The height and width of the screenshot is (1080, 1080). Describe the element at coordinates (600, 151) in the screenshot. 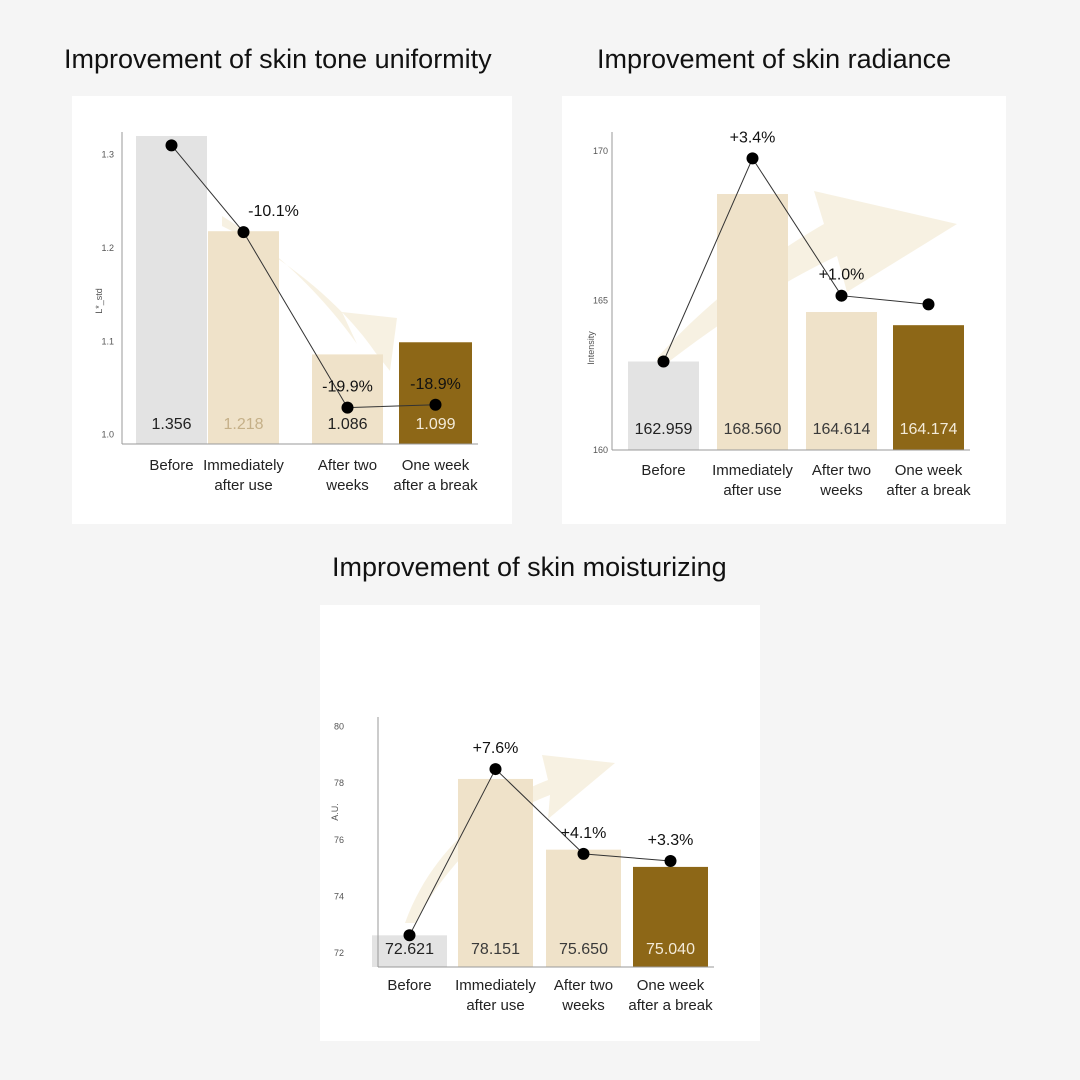

I see `y-tick-label: 170` at that location.